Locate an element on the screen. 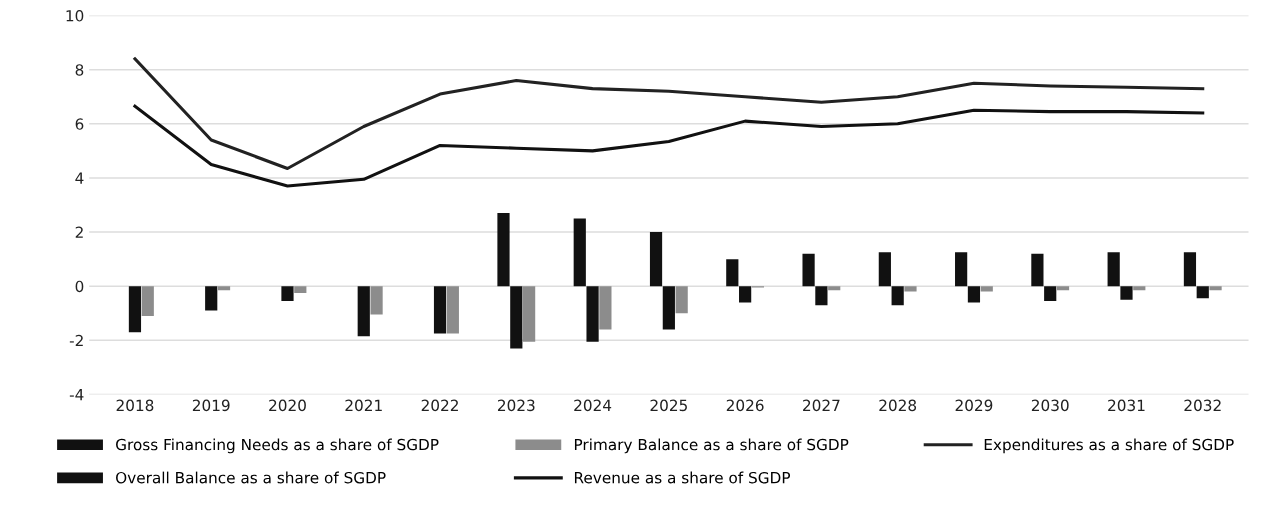 This screenshot has height=519, width=1274. x-tick-label: 2030 is located at coordinates (1050, 405).